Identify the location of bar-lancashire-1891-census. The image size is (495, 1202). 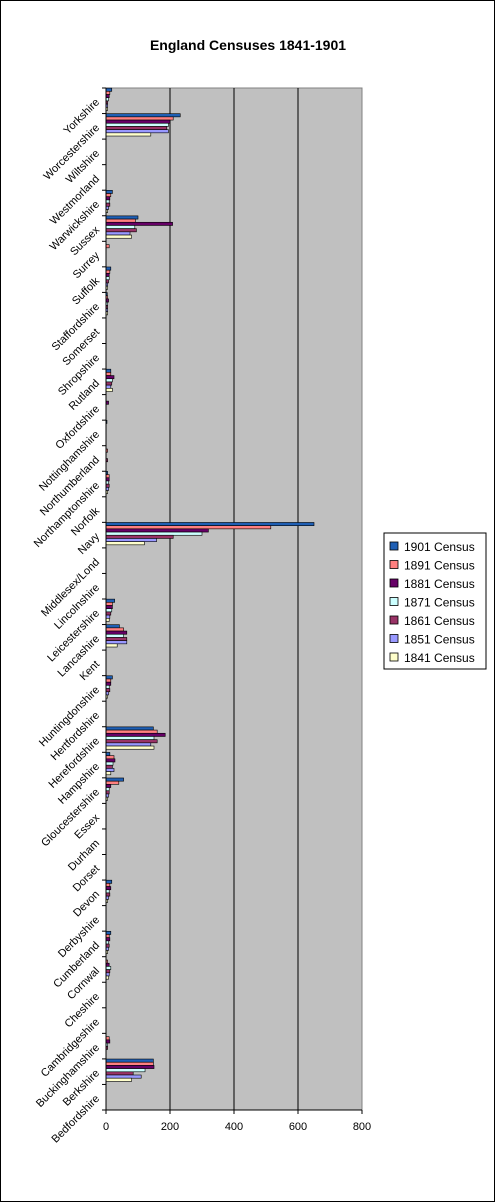
(114, 629).